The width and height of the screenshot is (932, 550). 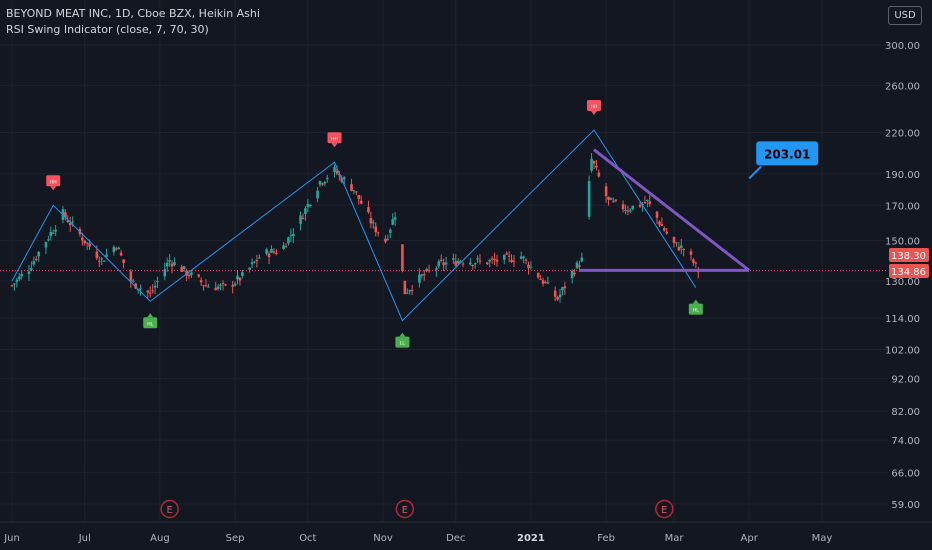 I want to click on earnings-marker: E, so click(x=405, y=509).